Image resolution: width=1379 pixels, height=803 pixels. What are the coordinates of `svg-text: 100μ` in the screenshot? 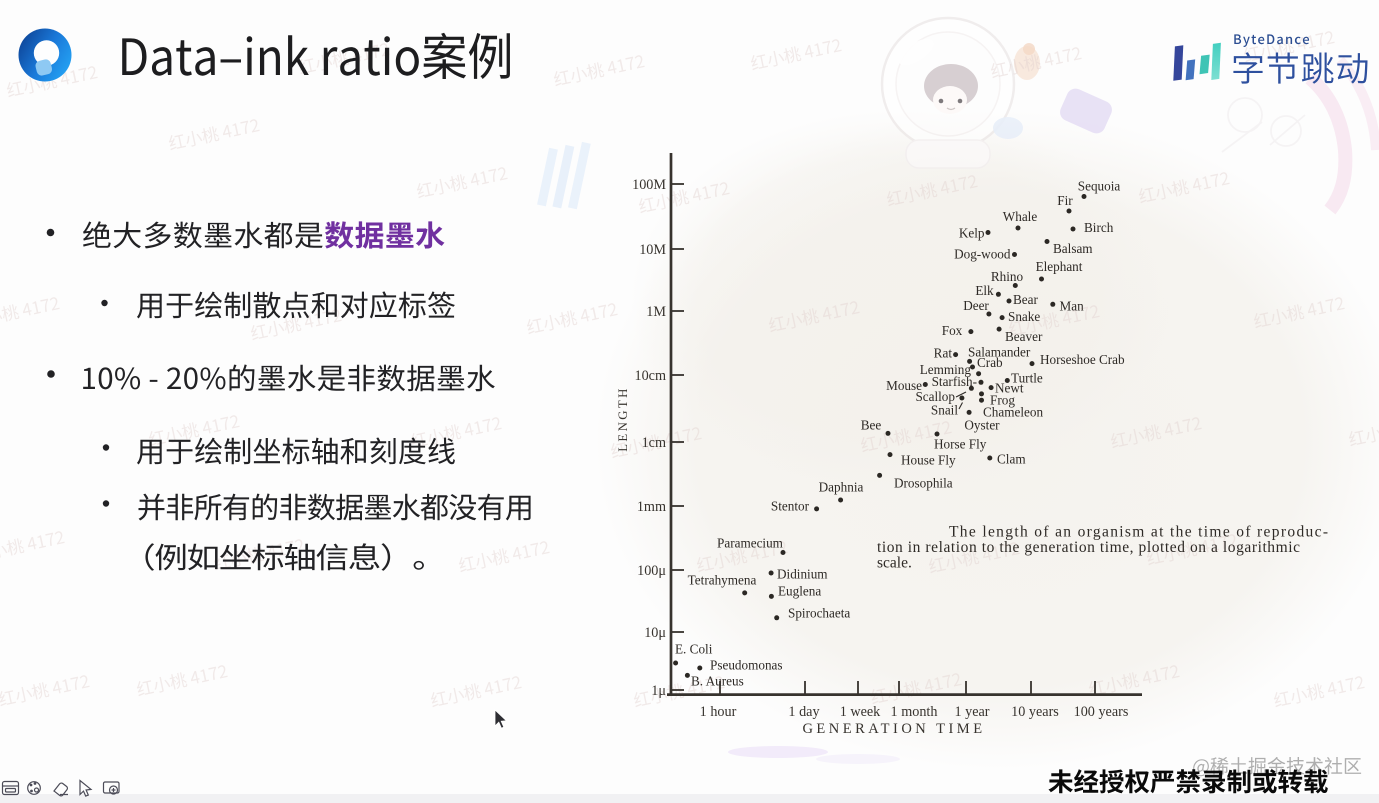 It's located at (651, 571).